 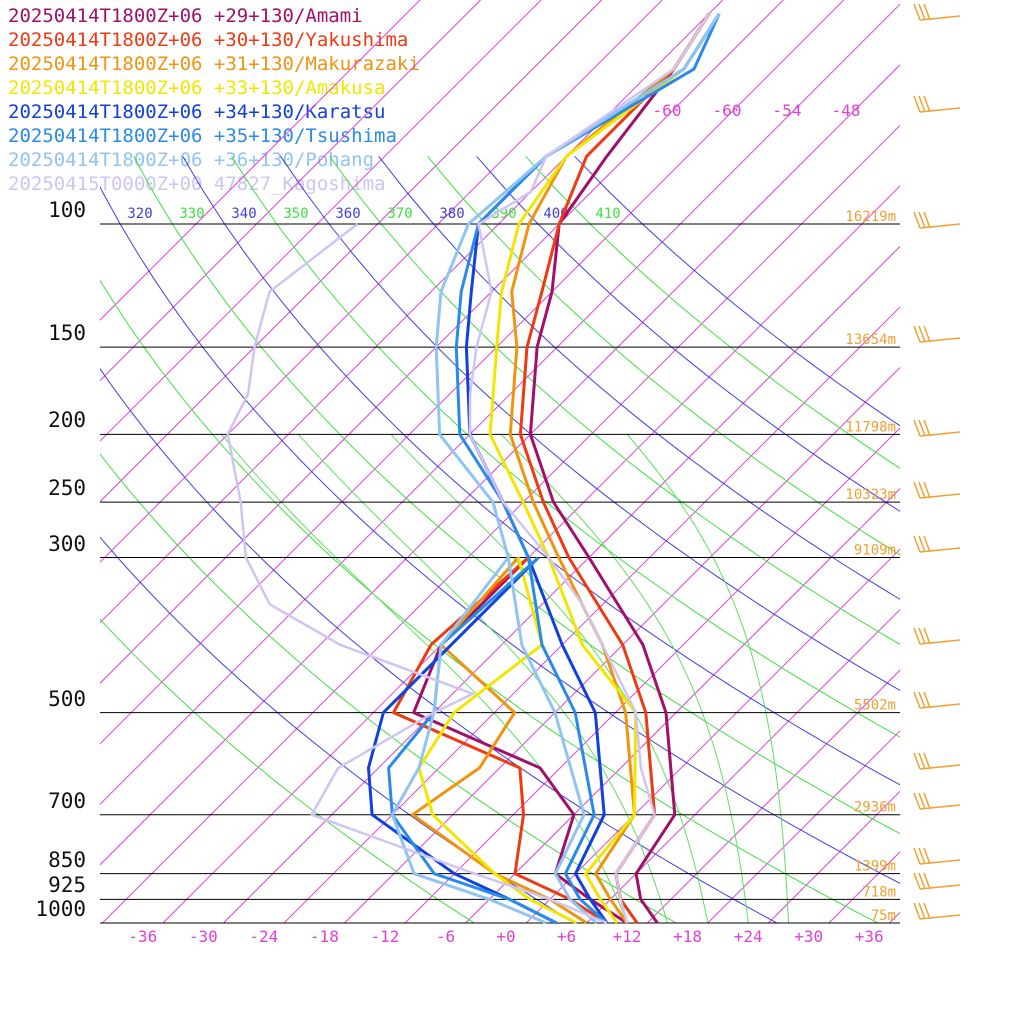 I want to click on theta-label: 390, so click(x=503, y=214).